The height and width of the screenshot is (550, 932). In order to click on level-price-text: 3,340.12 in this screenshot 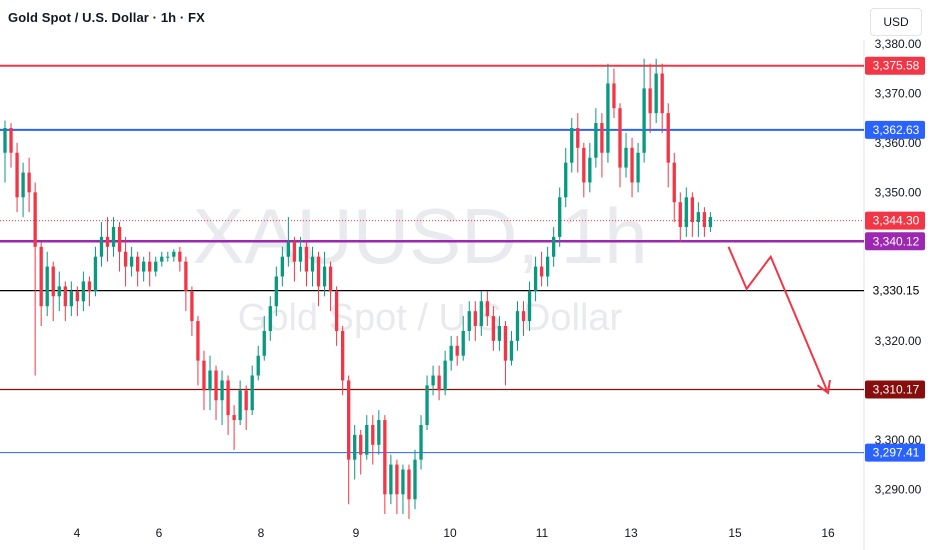, I will do `click(896, 241)`.